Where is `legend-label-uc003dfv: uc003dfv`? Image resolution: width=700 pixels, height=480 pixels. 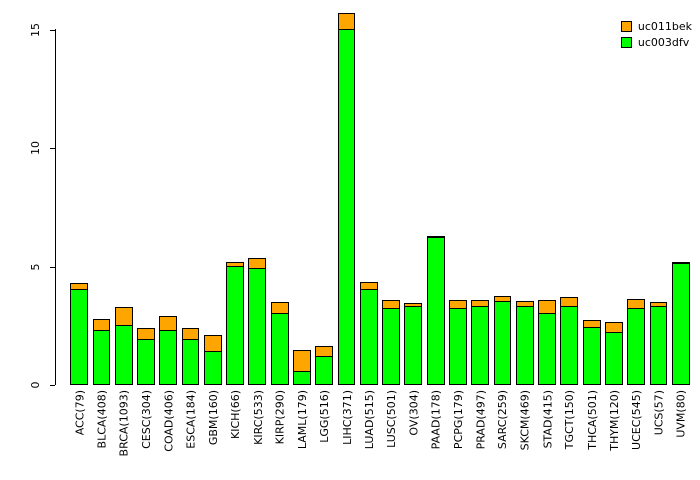 legend-label-uc003dfv: uc003dfv is located at coordinates (663, 42).